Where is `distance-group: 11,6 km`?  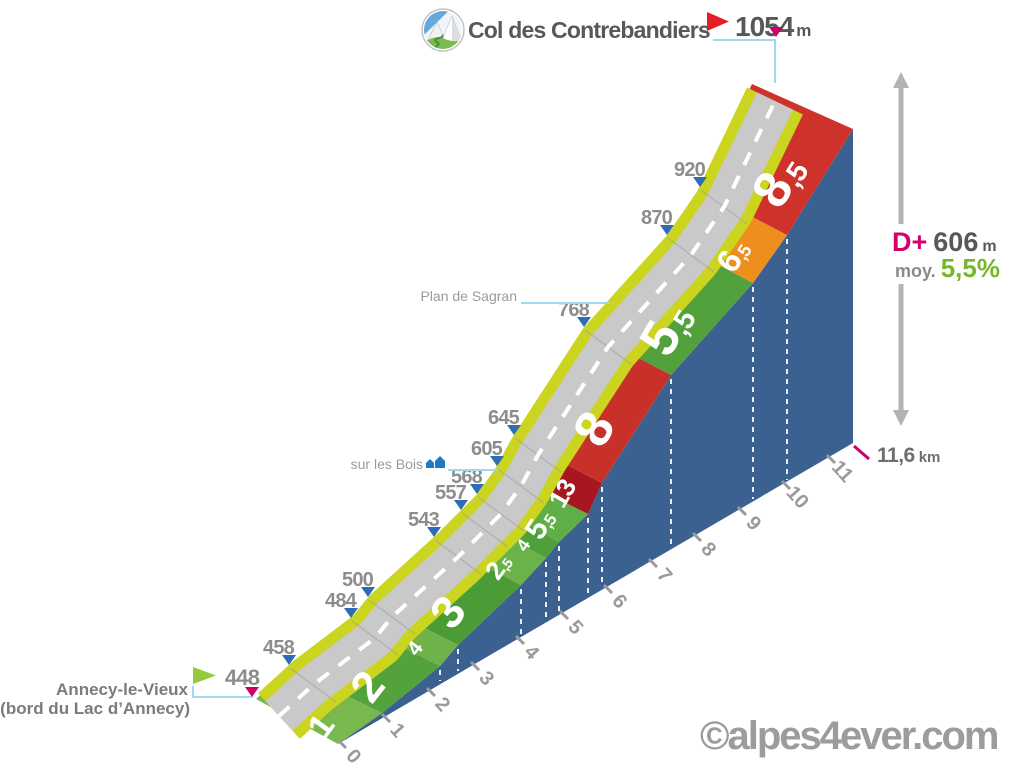 distance-group: 11,6 km is located at coordinates (896, 455).